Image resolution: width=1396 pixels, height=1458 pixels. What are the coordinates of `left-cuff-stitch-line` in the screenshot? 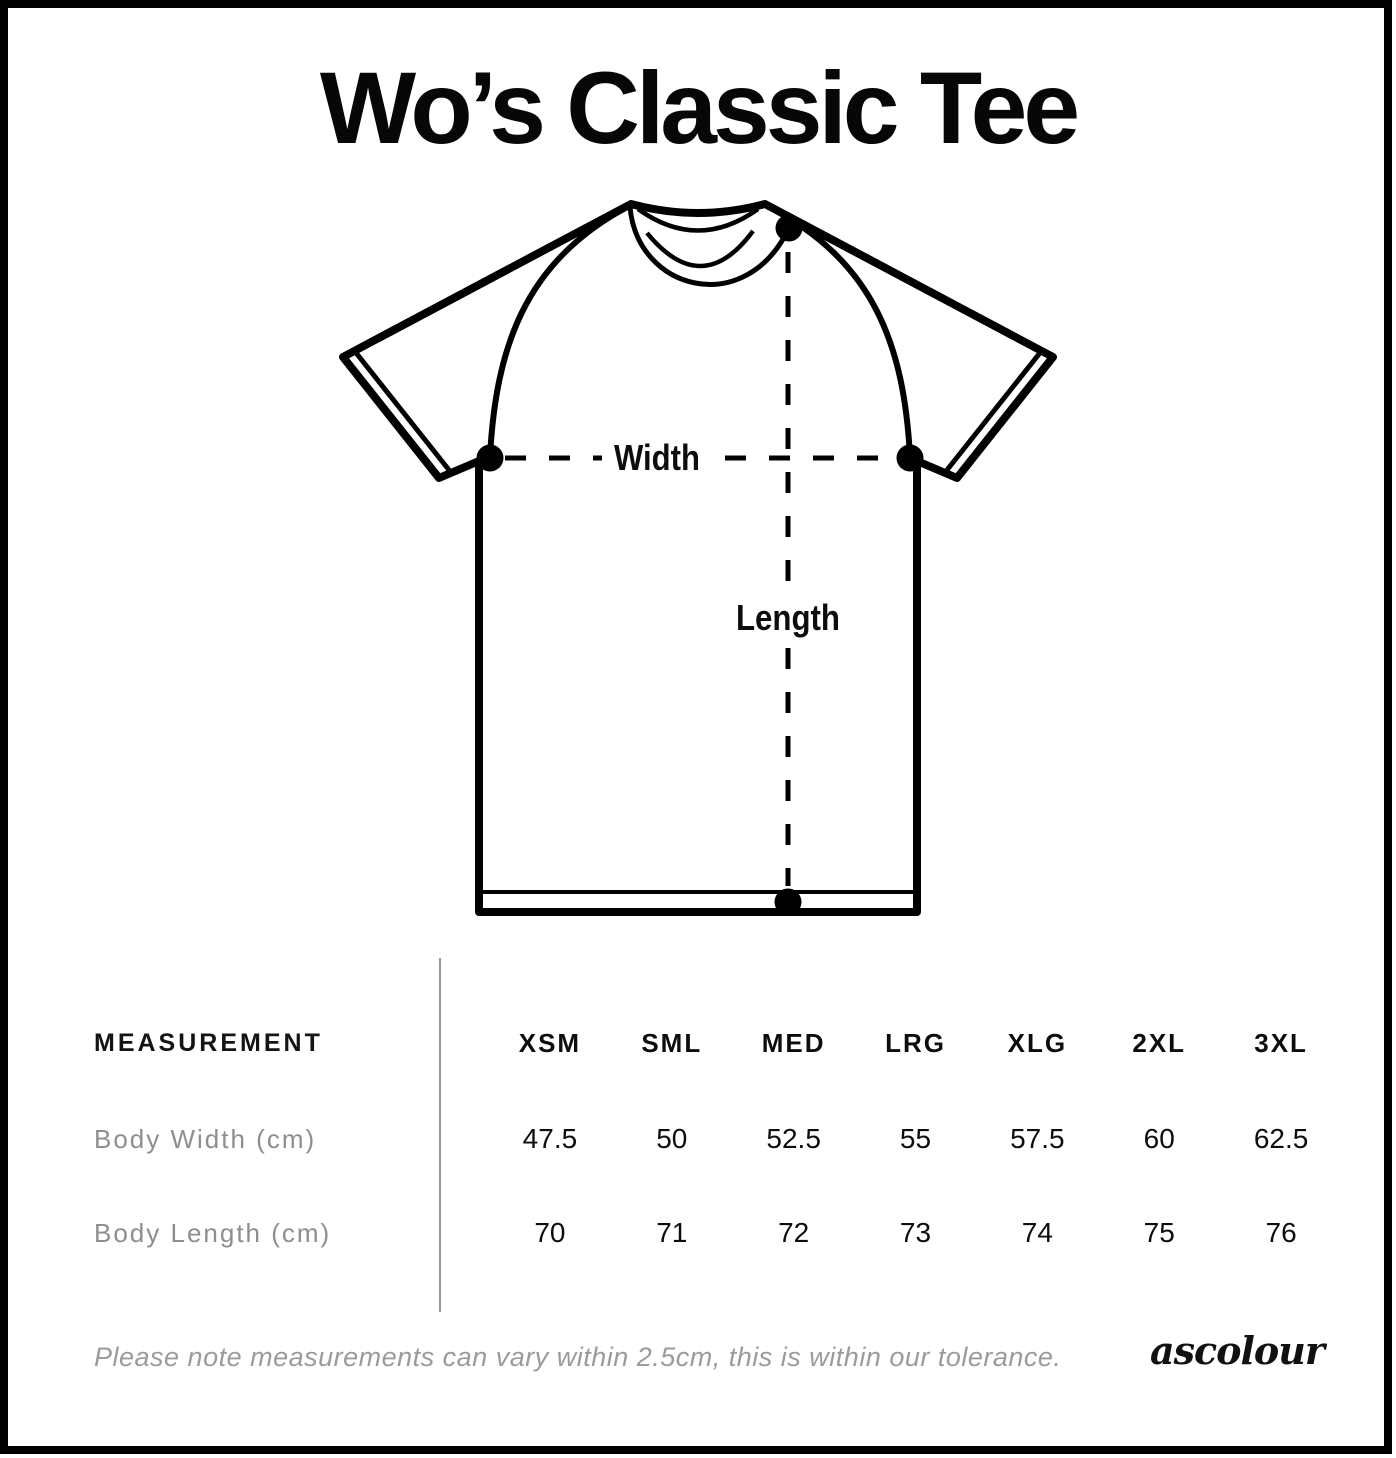 It's located at (401, 409).